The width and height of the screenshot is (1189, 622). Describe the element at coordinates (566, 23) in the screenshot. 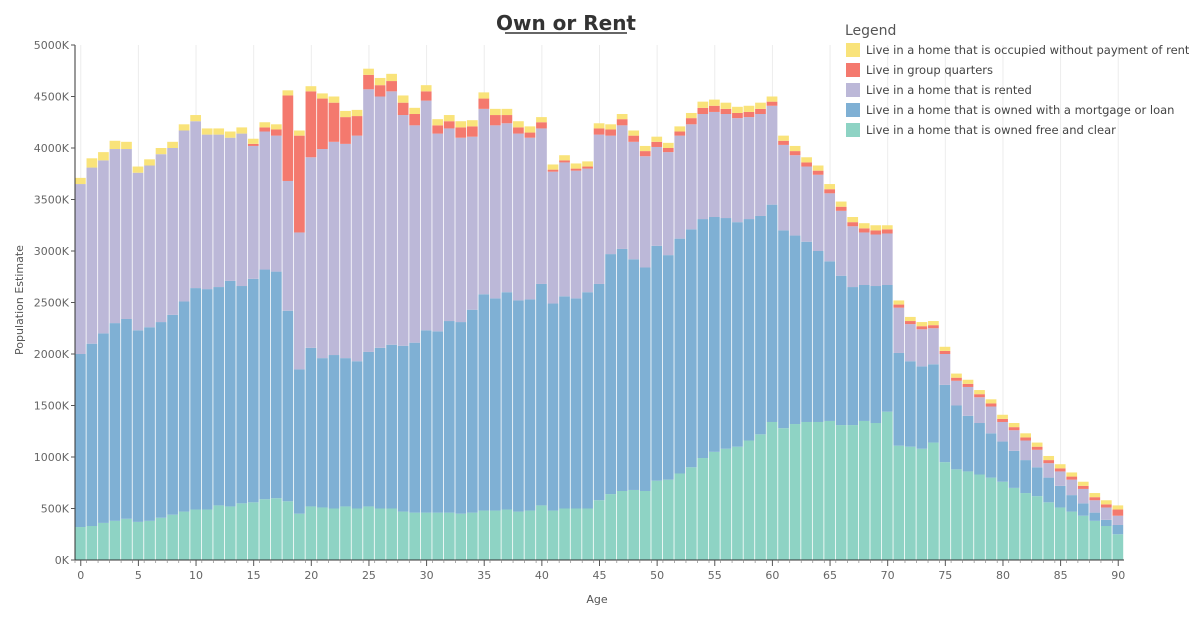

I see `chart-title: Own or Rent` at that location.